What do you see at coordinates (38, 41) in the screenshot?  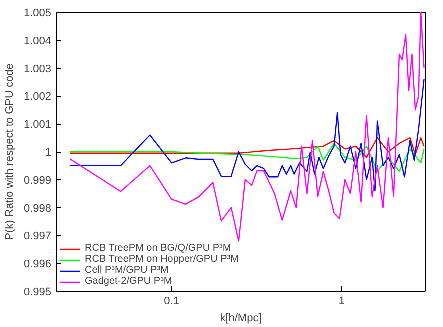 I see `y-tick-label: 1.004` at bounding box center [38, 41].